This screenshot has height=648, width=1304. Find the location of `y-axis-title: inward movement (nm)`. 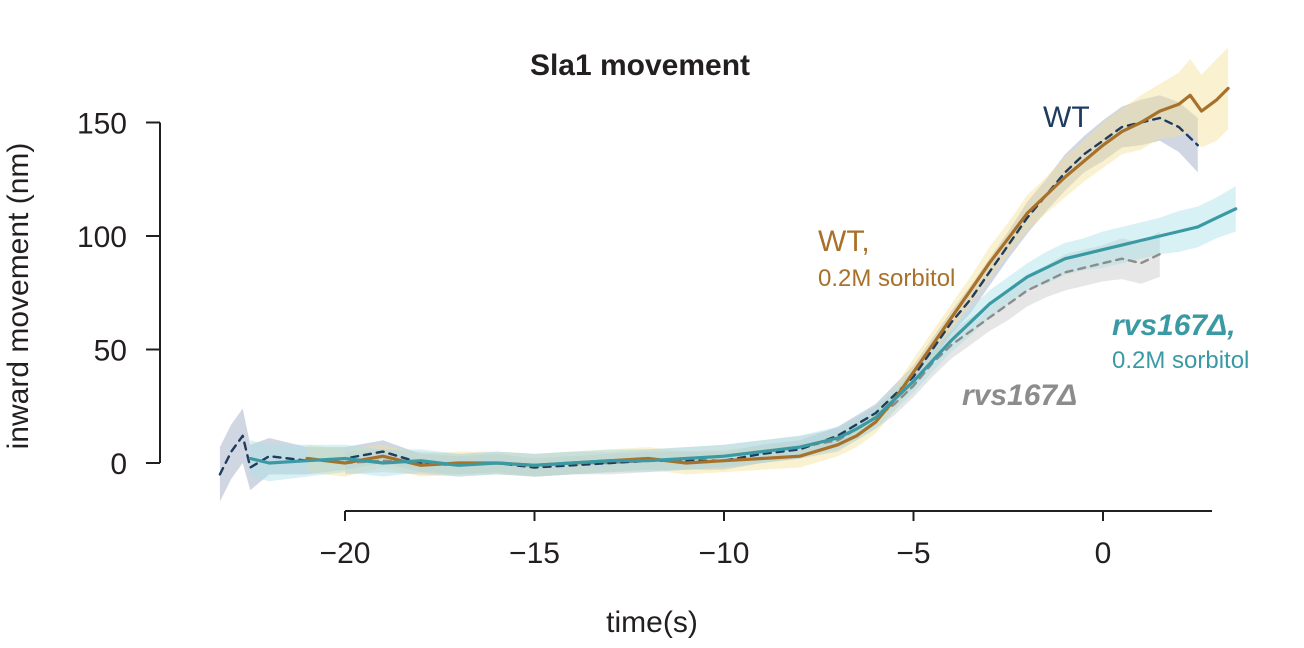

y-axis-title: inward movement (nm) is located at coordinates (18, 296).